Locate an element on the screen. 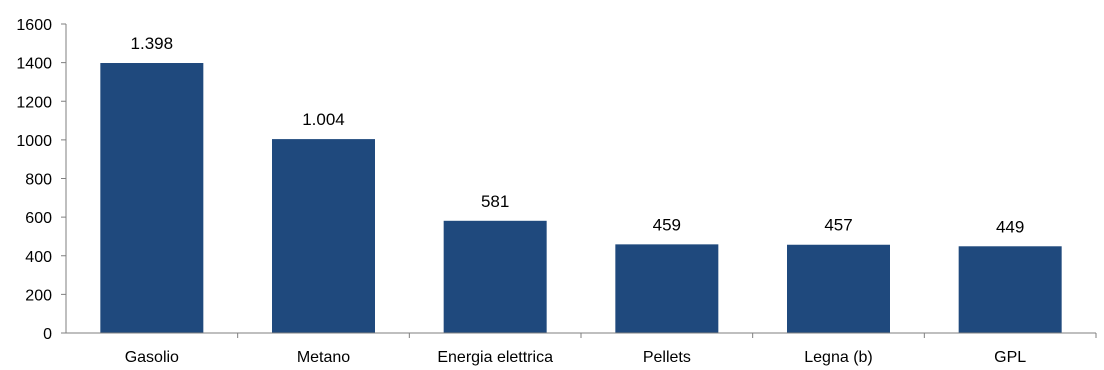 This screenshot has height=370, width=1104. x-tick-label: GPL is located at coordinates (1010, 357).